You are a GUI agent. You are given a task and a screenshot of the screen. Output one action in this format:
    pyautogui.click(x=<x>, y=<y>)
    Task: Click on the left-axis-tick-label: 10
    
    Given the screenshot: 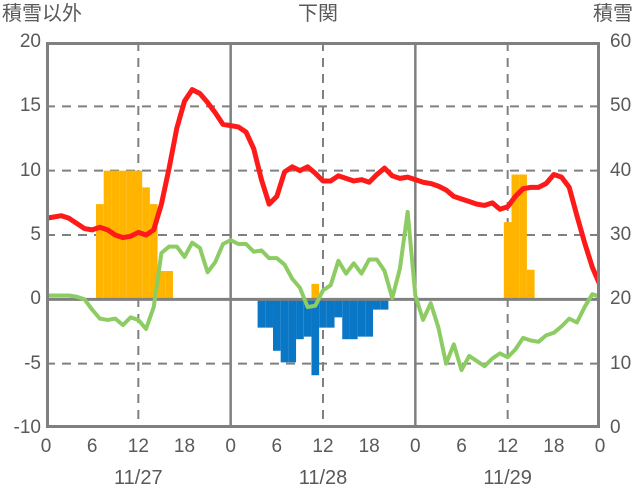 What is the action you would take?
    pyautogui.click(x=30, y=170)
    